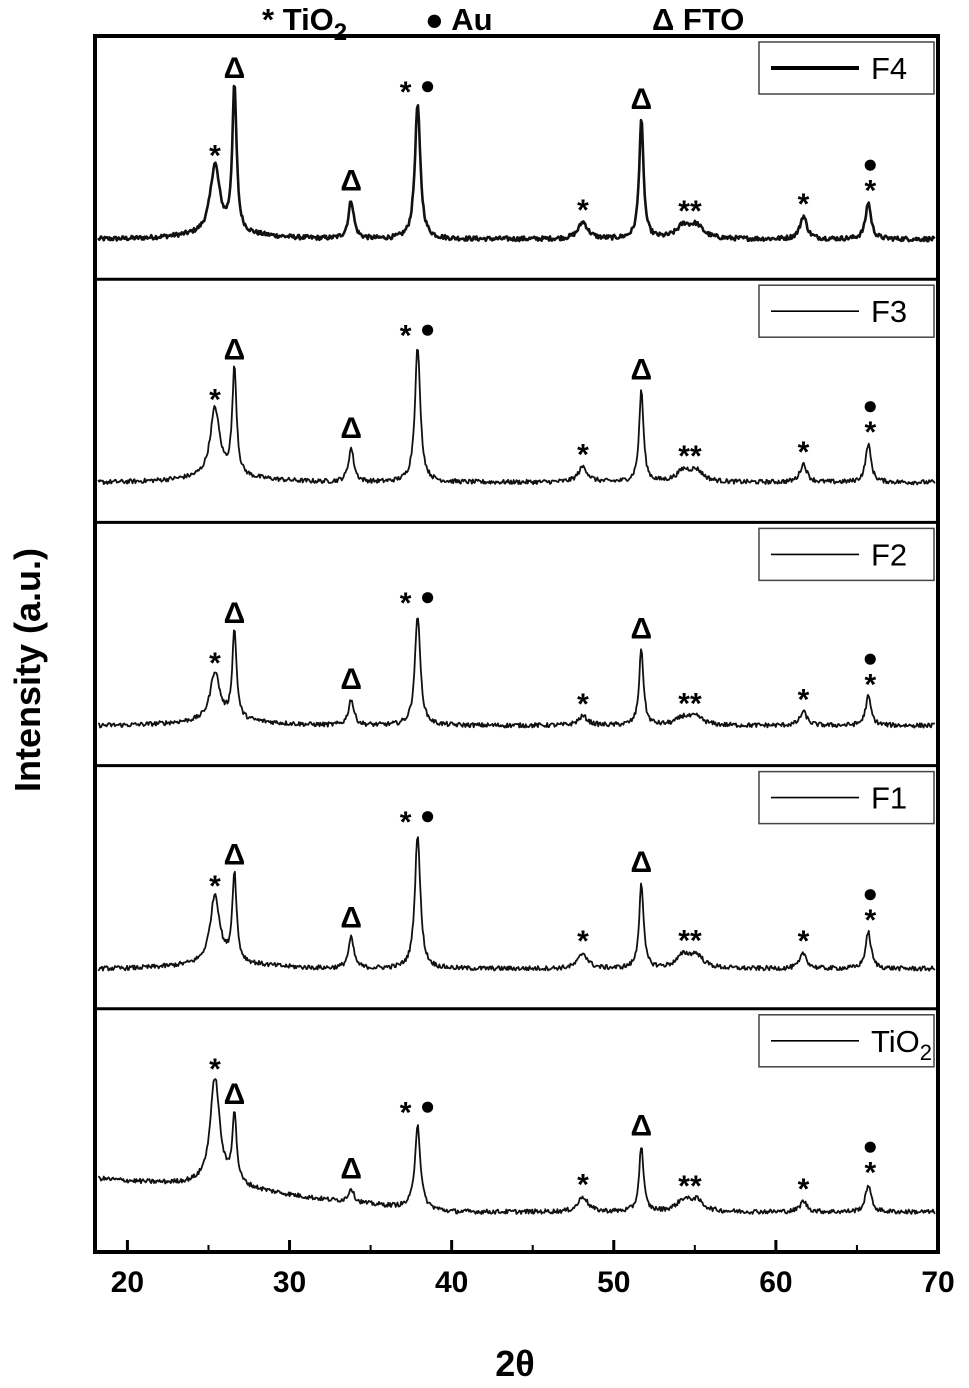  I want to click on panel-legend-3: F2, so click(846, 554).